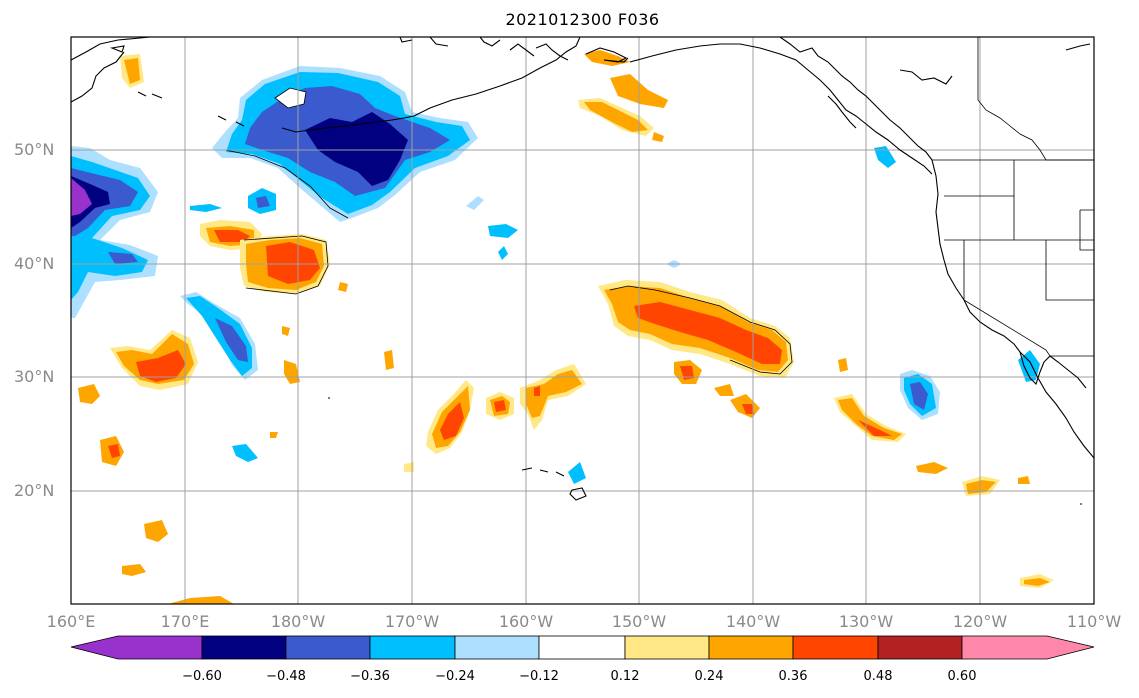  Describe the element at coordinates (696, 332) in the screenshot. I see `positive-anomaly-northeast-pacific` at that location.